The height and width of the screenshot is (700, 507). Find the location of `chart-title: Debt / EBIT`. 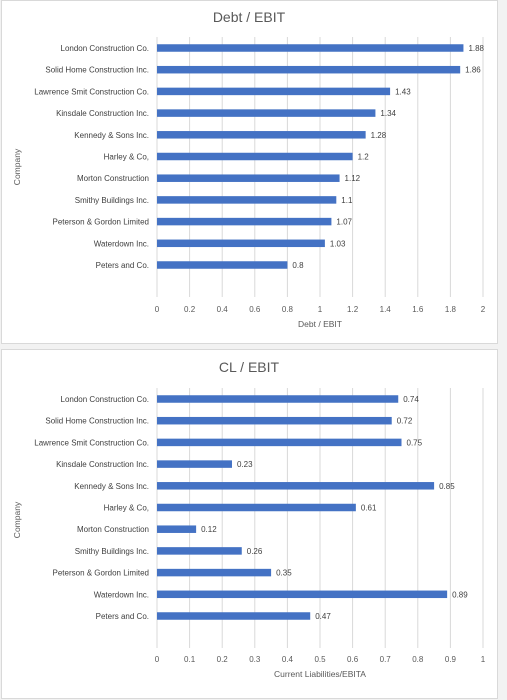

chart-title: Debt / EBIT is located at coordinates (249, 17).